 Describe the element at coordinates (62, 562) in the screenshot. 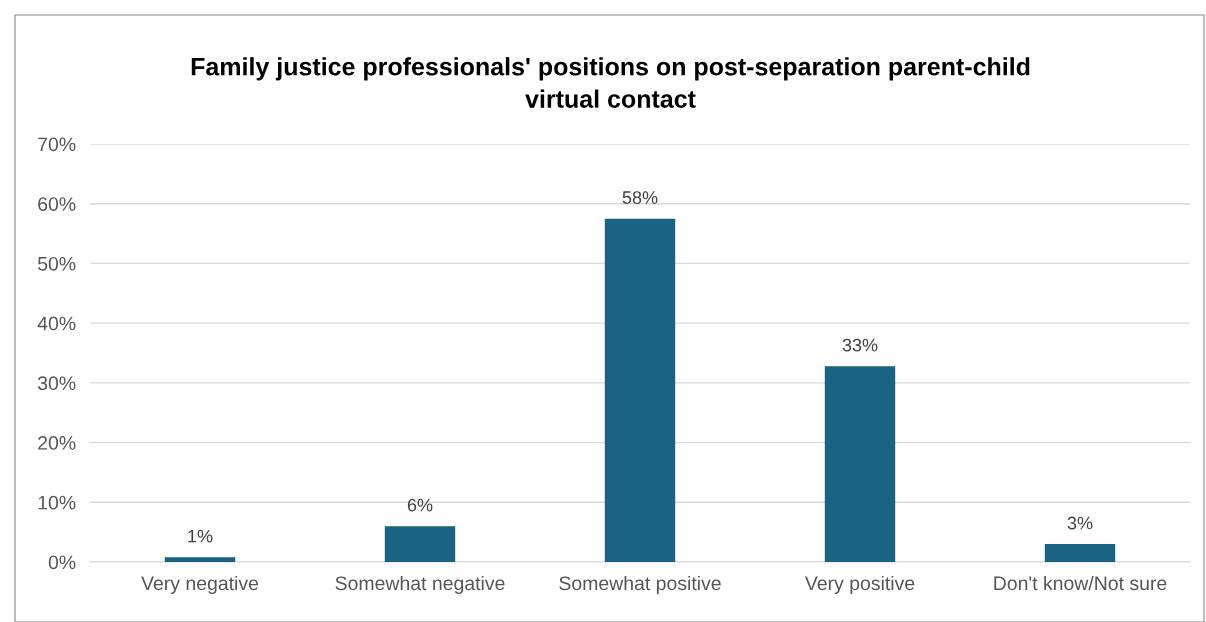

I see `y-tick-label: 0%` at that location.